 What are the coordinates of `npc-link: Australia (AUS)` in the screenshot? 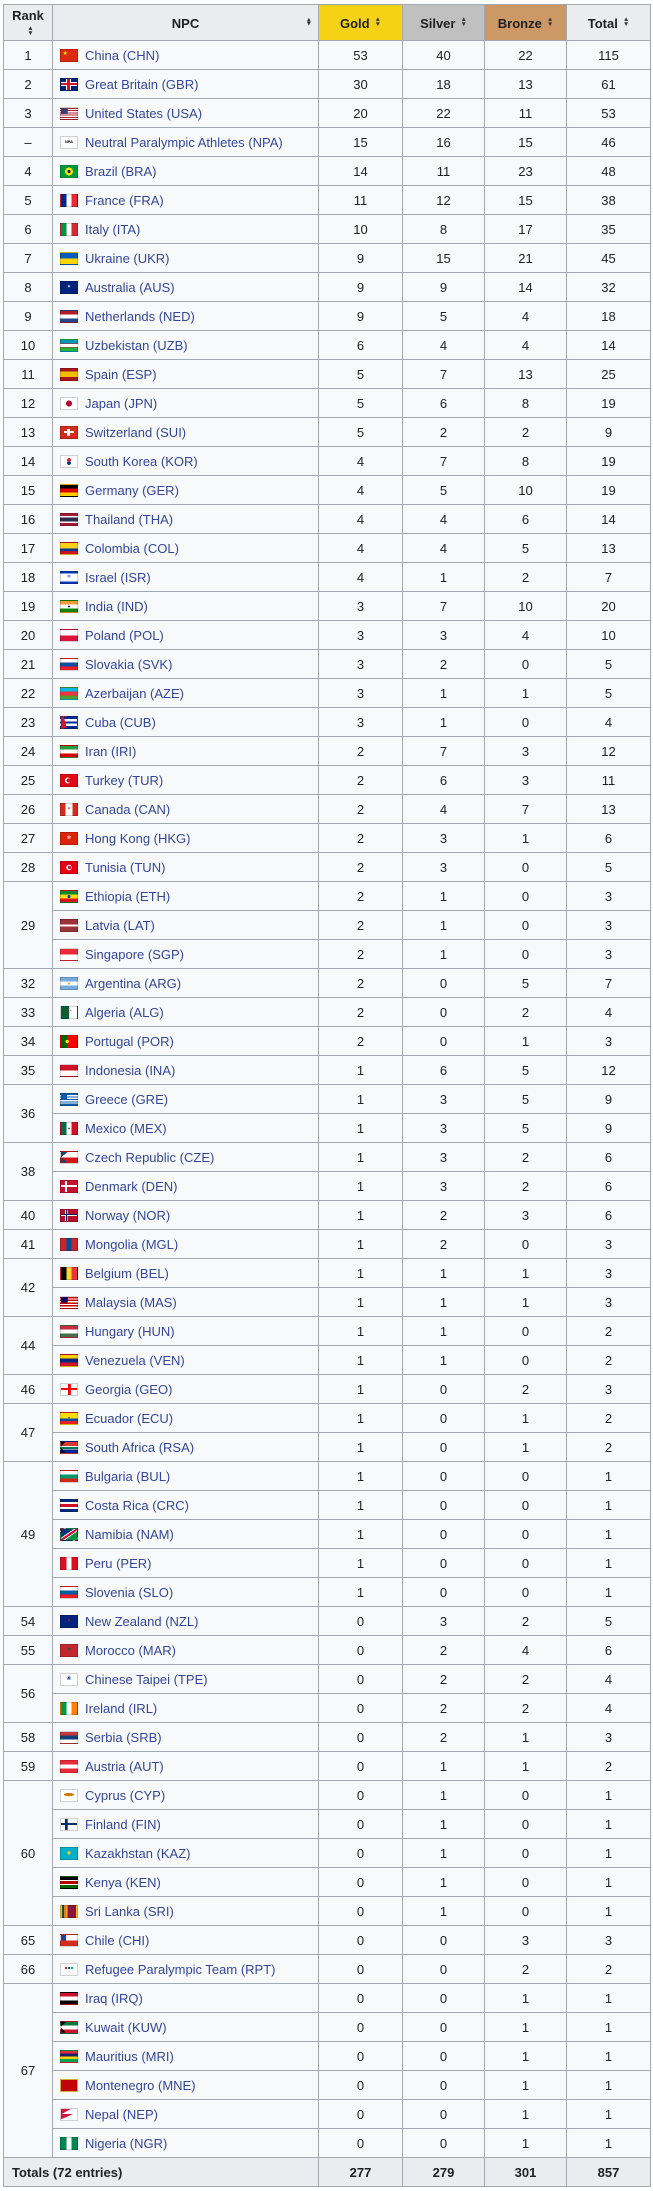 It's located at (130, 287).